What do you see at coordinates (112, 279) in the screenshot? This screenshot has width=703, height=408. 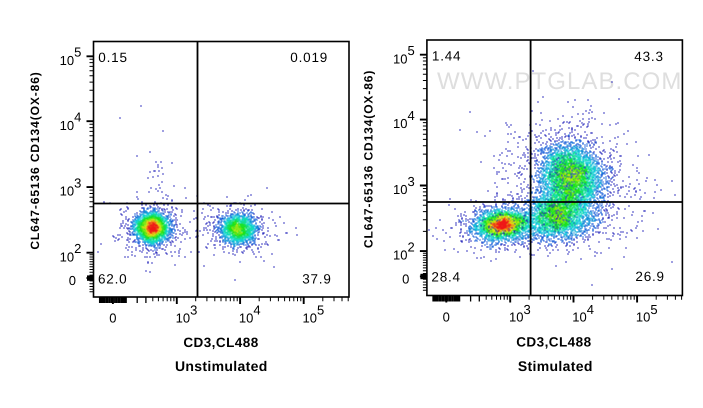 I see `svg-text: 62.0` at bounding box center [112, 279].